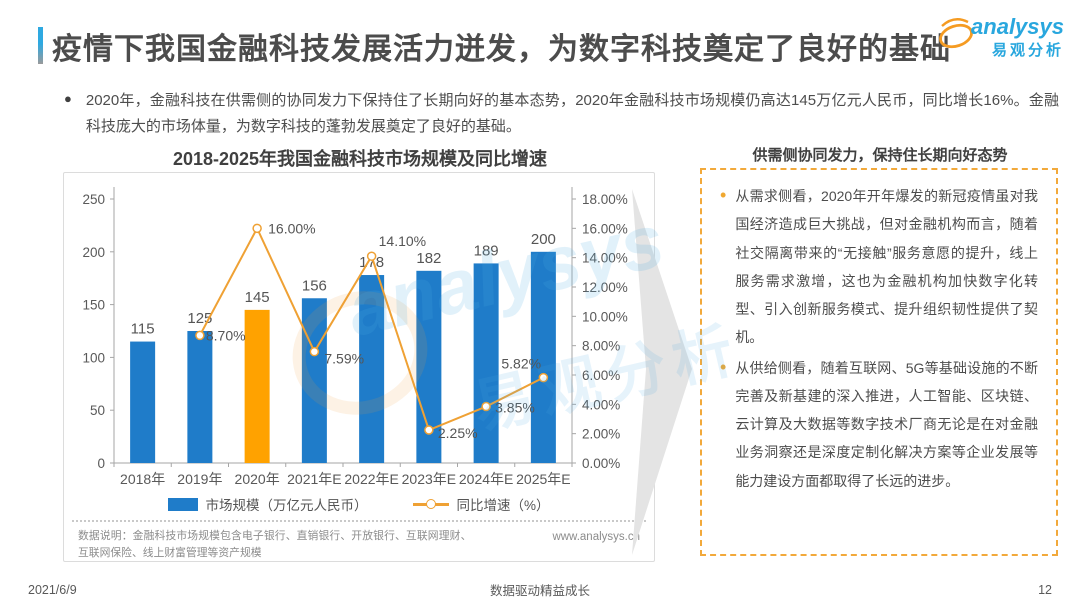  I want to click on svg-text: 0.00%, so click(601, 463).